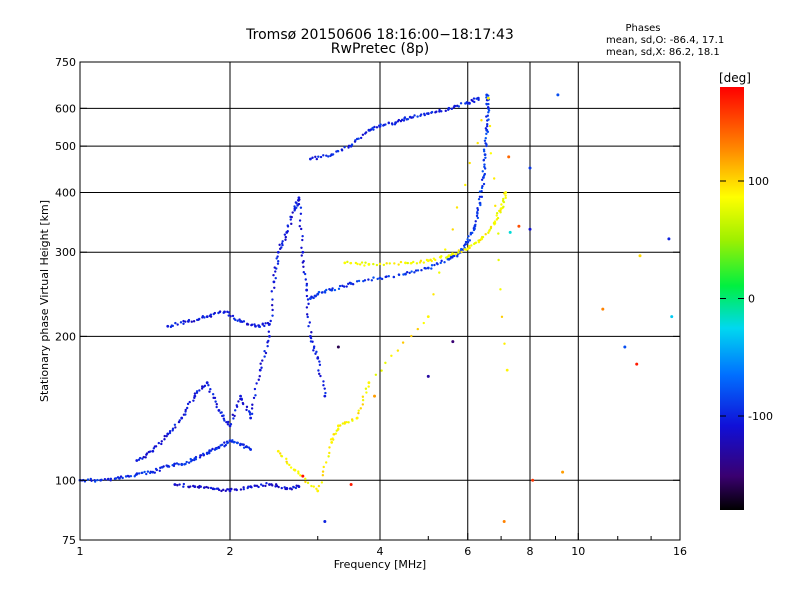 The width and height of the screenshot is (800, 600). What do you see at coordinates (663, 52) in the screenshot?
I see `phases-line-x: mean, sd,X: 86.2, 18.1` at bounding box center [663, 52].